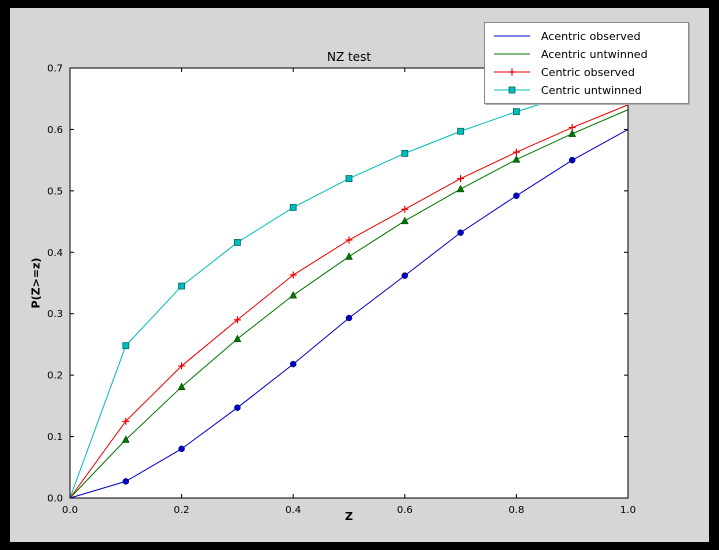 This screenshot has height=550, width=719. Describe the element at coordinates (55, 69) in the screenshot. I see `y-tick-label: 0.7` at that location.